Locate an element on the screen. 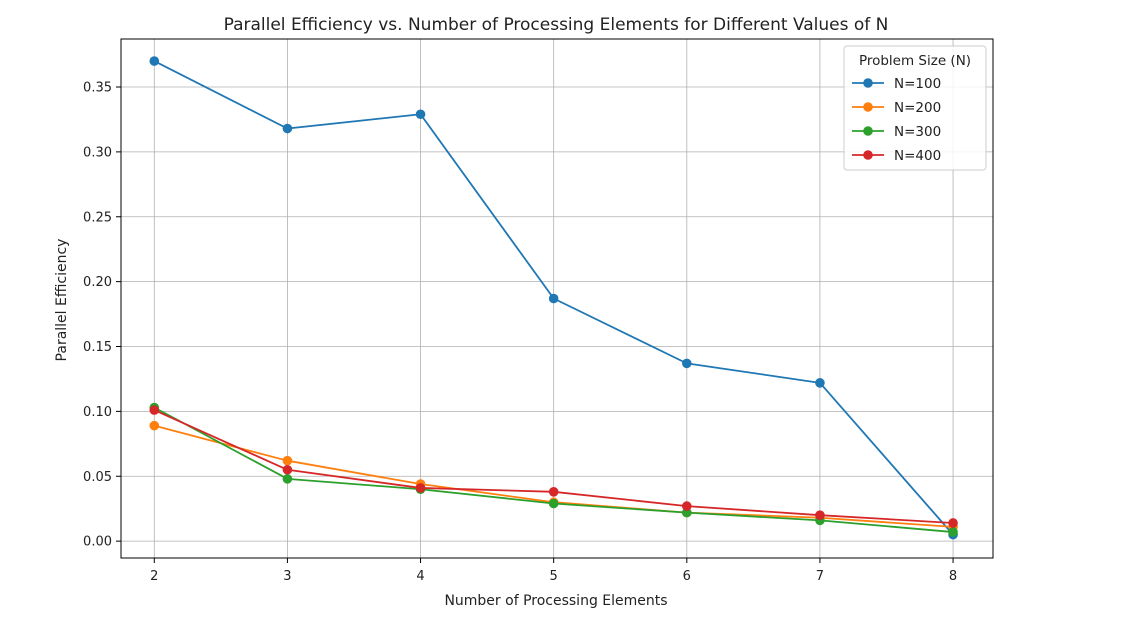 The width and height of the screenshot is (1147, 622). legend-entry: N=100 is located at coordinates (896, 84).